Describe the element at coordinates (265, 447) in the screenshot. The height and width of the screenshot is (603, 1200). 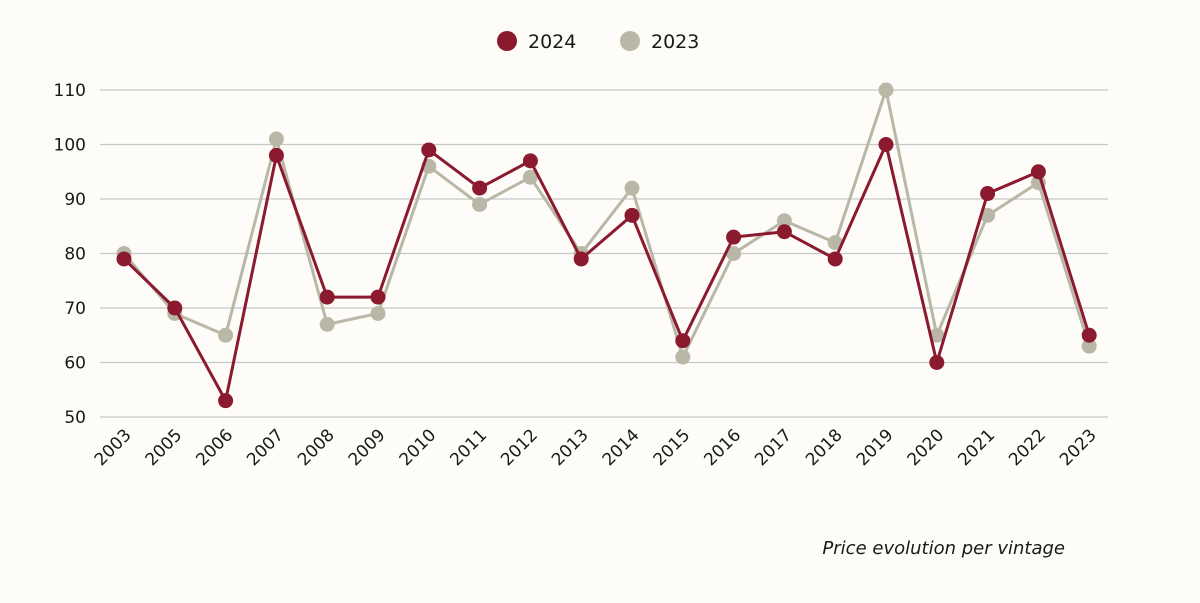
I see `x-tick-label: 2007` at that location.